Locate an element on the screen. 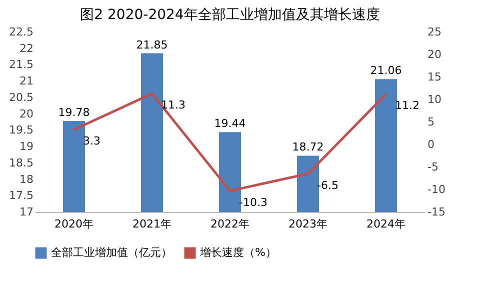 This screenshot has width=482, height=290. data-label: 21.06 is located at coordinates (386, 71).